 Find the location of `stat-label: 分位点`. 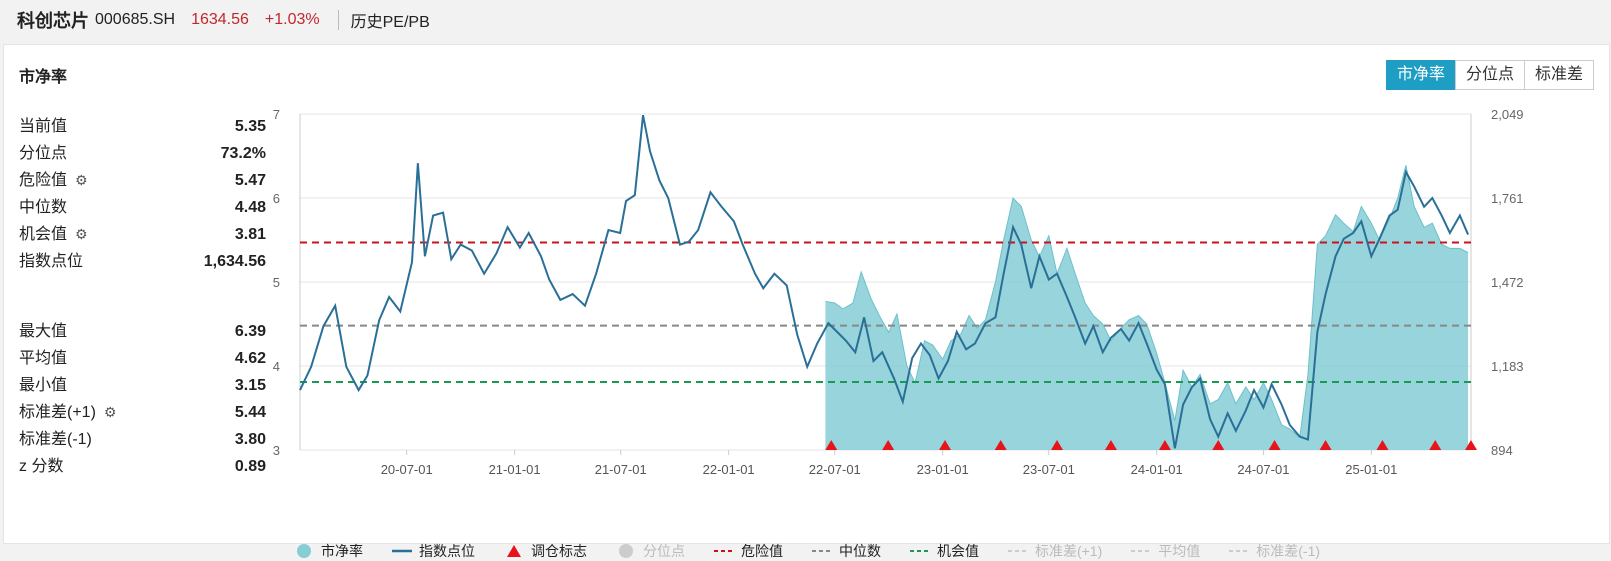

stat-label: 分位点 is located at coordinates (43, 153).